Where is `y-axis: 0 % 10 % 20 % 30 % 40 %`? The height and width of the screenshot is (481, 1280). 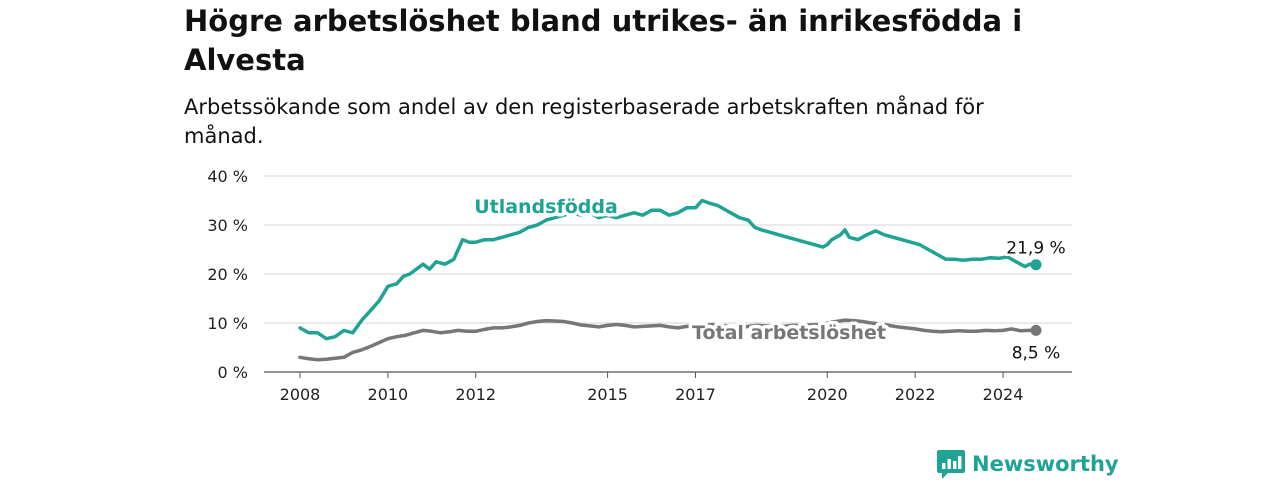 y-axis: 0 % 10 % 20 % 30 % 40 % is located at coordinates (227, 274).